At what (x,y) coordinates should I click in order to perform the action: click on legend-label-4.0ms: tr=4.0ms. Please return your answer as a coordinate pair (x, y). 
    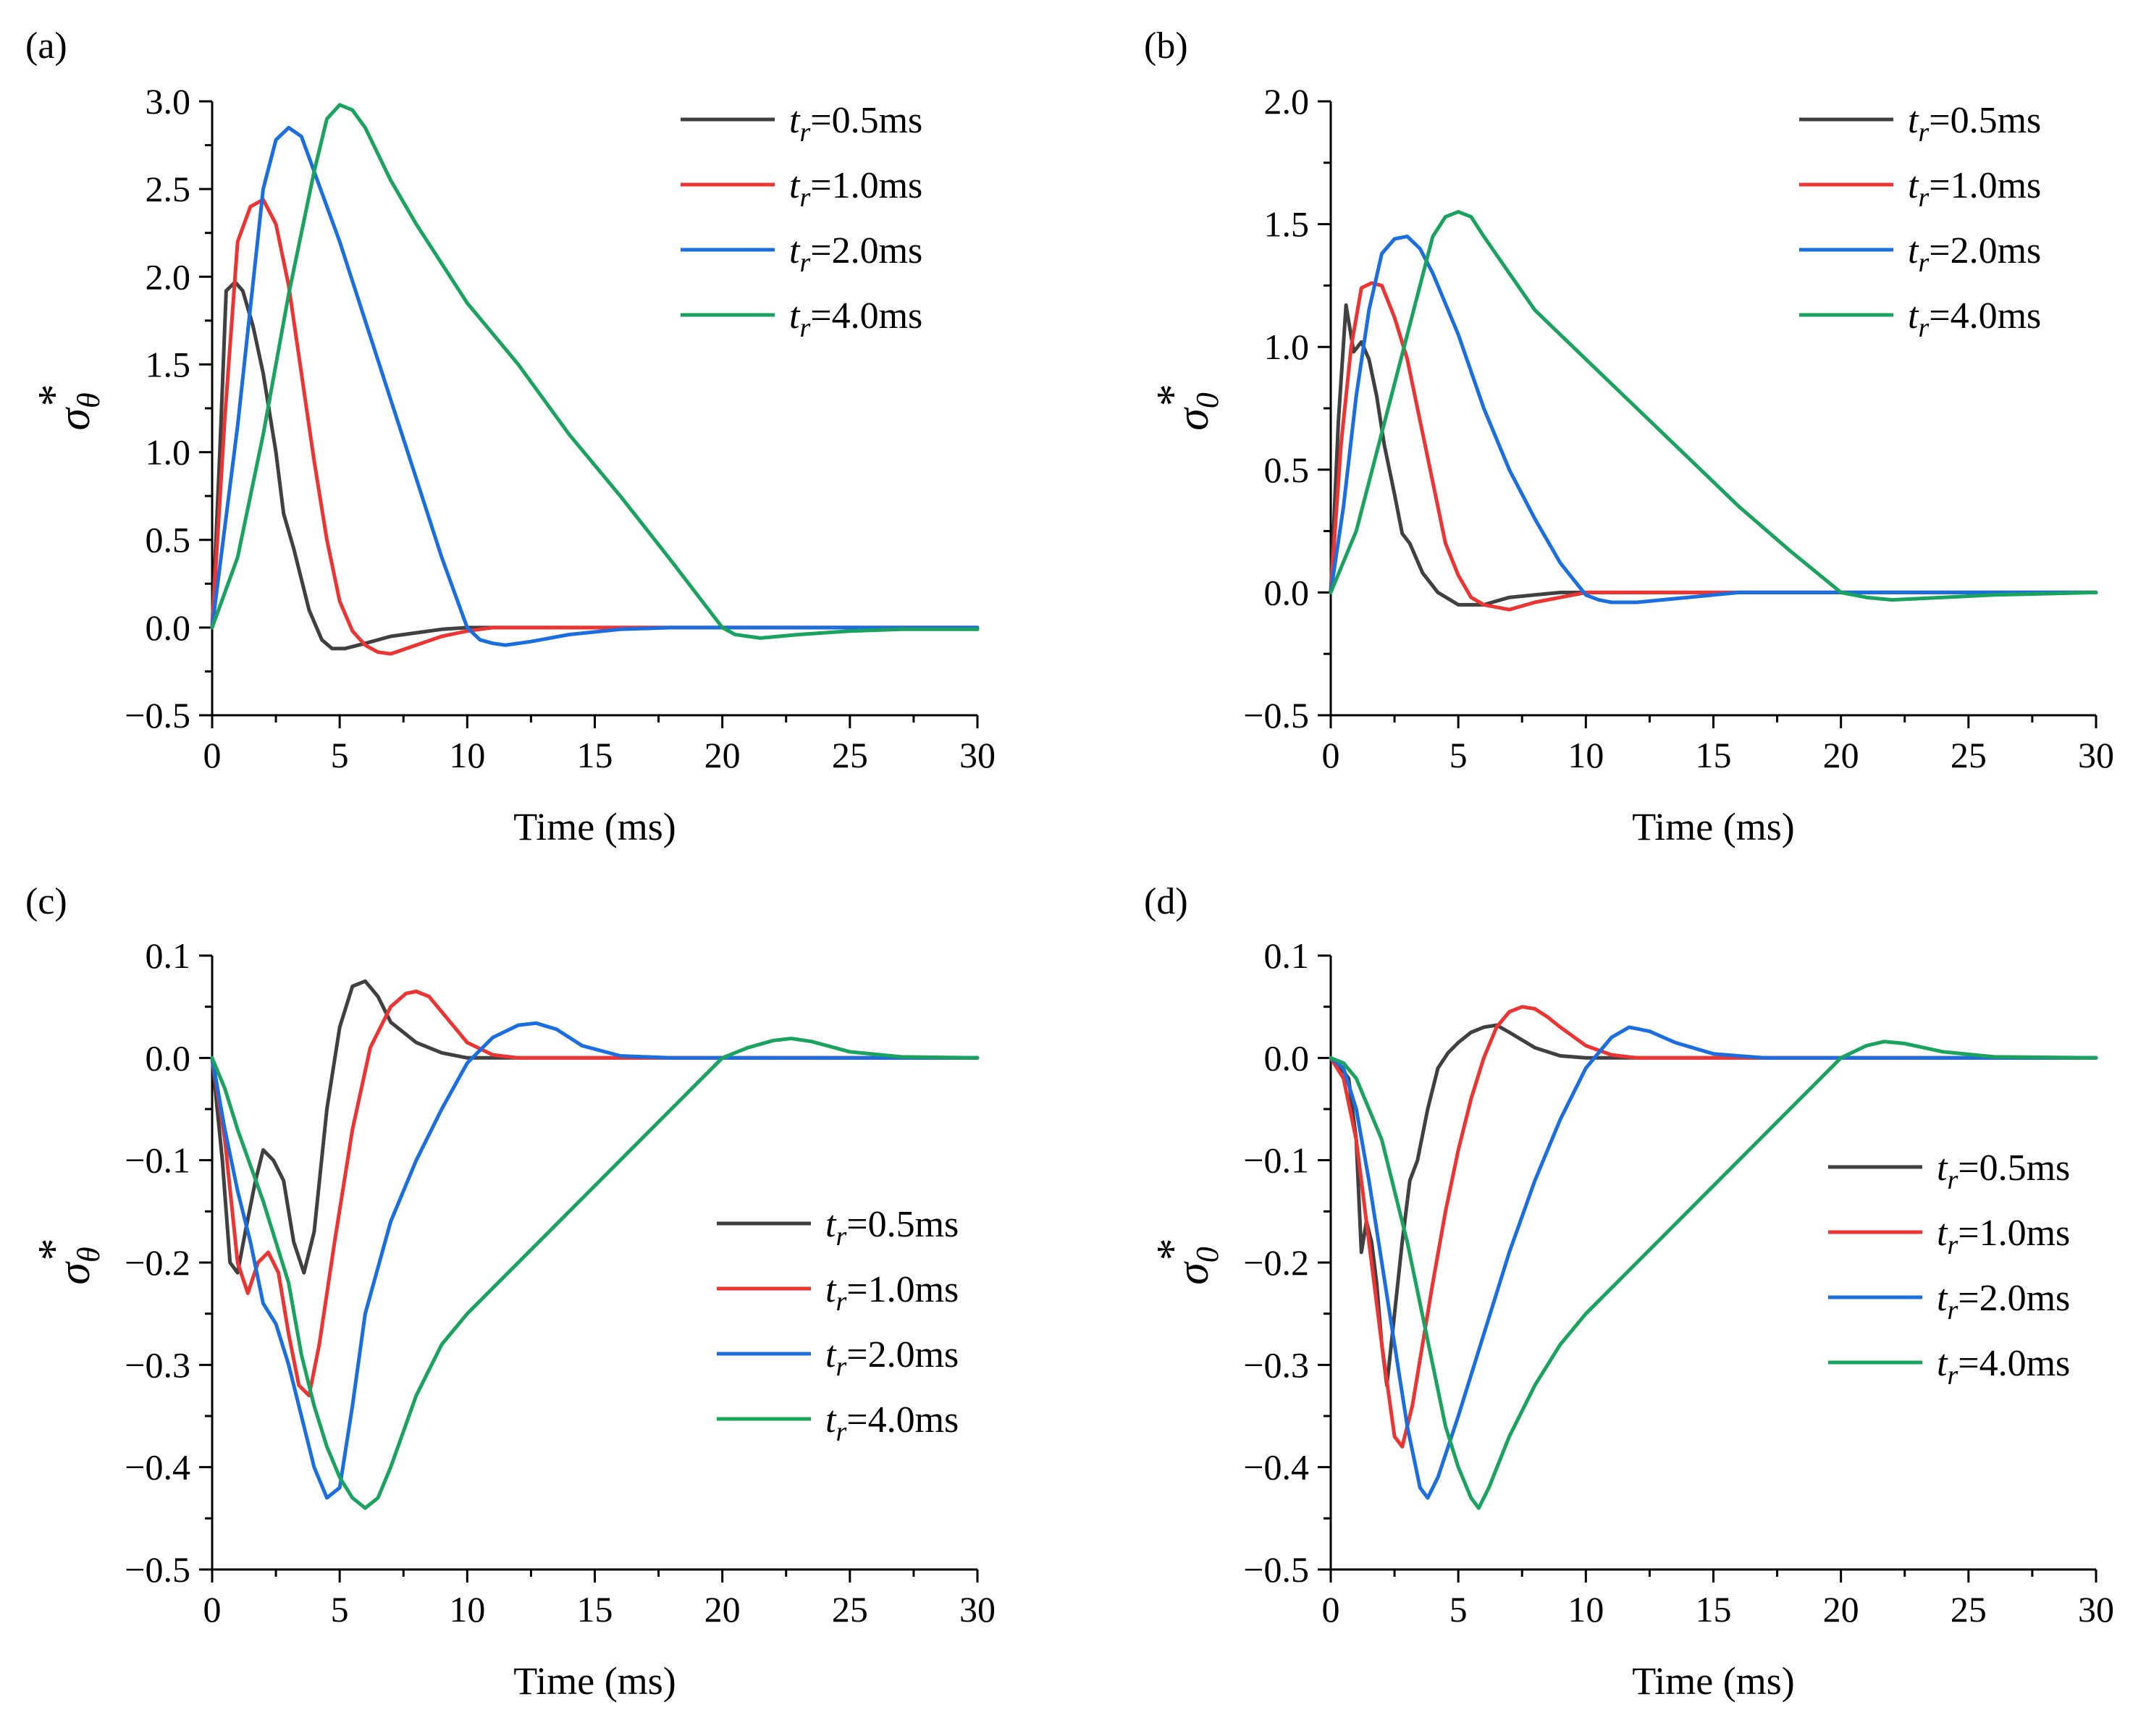
    Looking at the image, I should click on (2004, 1367).